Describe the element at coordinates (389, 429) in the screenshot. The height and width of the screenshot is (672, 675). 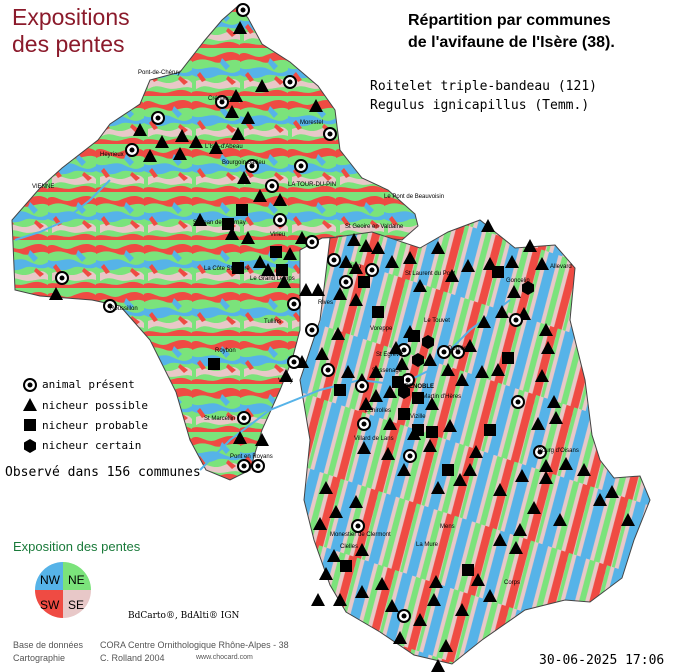
I see `place-label: Vif` at that location.